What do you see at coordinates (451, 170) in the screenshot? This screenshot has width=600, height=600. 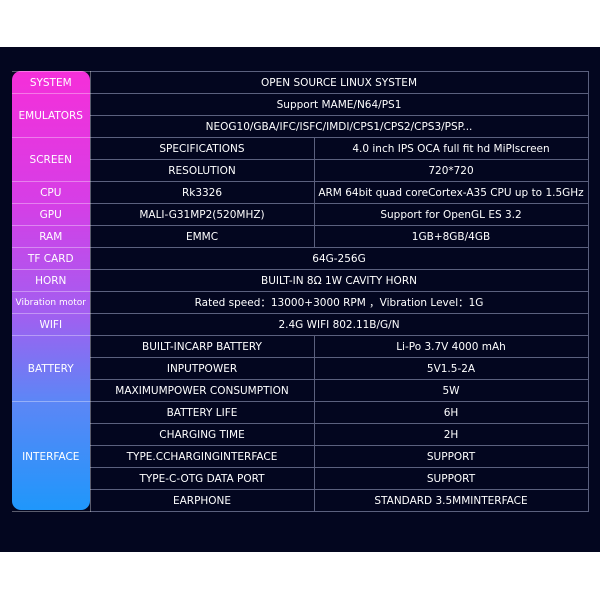 I see `cell-value: 720*720` at bounding box center [451, 170].